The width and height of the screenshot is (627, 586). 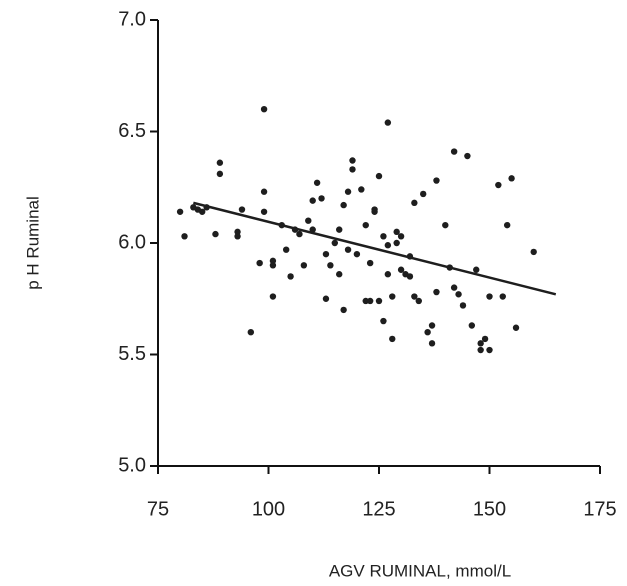 I want to click on x-tick-label: 125, so click(x=378, y=509).